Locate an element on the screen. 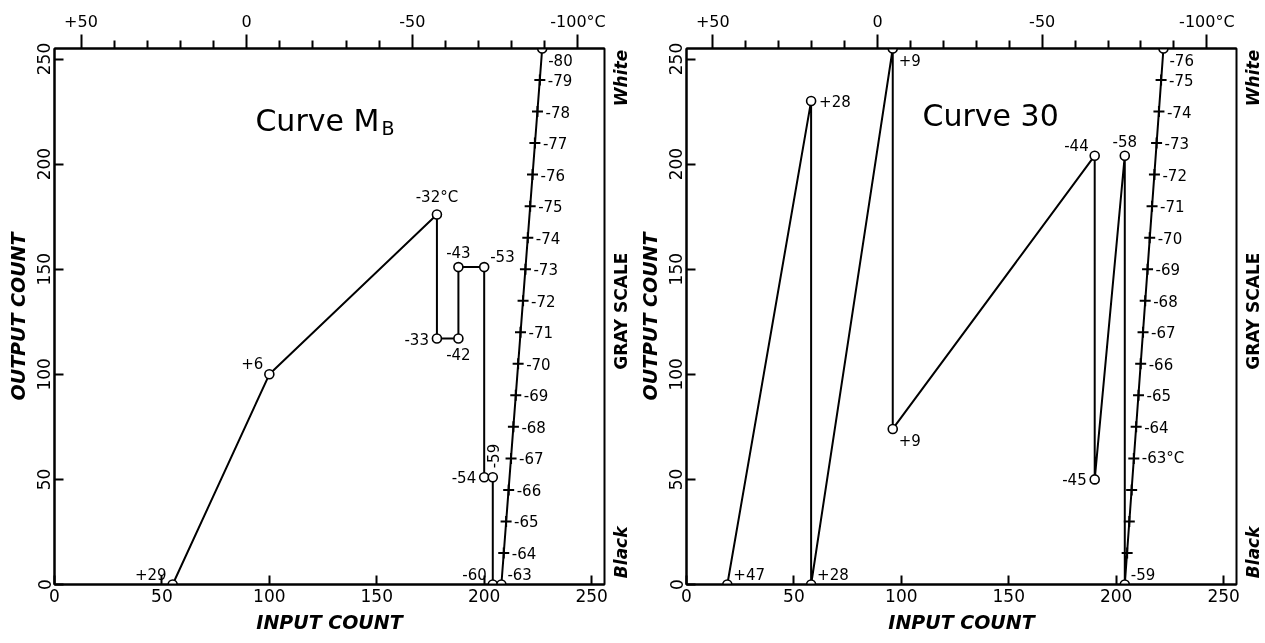 The height and width of the screenshot is (643, 1265). annotation: -54 is located at coordinates (464, 478).